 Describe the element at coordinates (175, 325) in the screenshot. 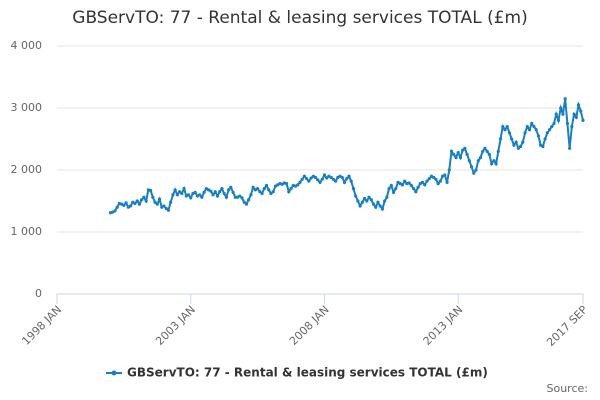

I see `x-tick-label: 2003 JAN` at that location.